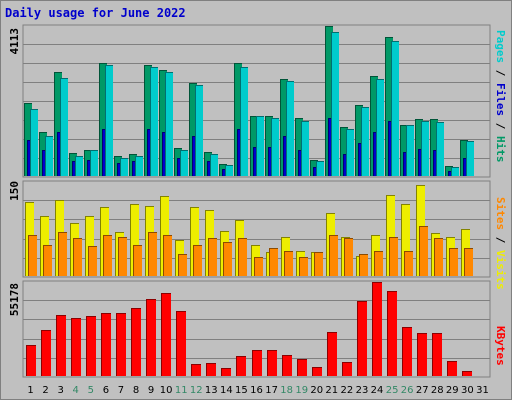  I want to click on day-tick-label: 6, so click(106, 390).